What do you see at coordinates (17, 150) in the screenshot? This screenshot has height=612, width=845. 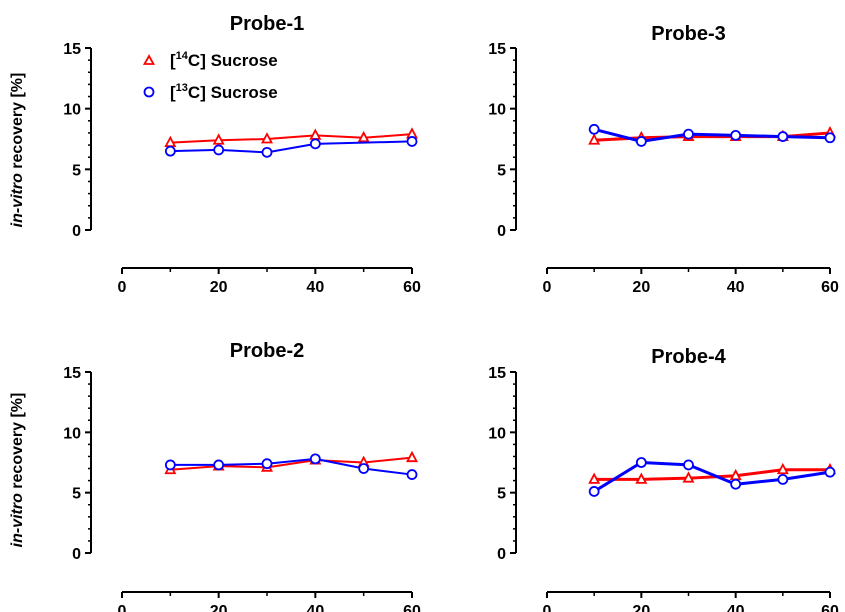 I see `y-axis-label-top: in-vitro recovery [%]` at bounding box center [17, 150].